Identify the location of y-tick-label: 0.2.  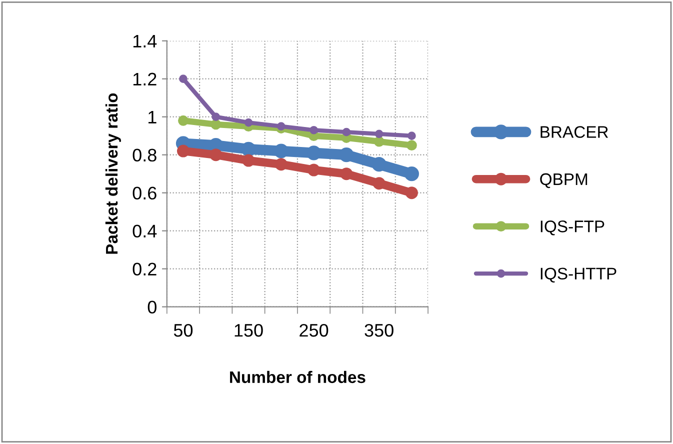
(144, 269).